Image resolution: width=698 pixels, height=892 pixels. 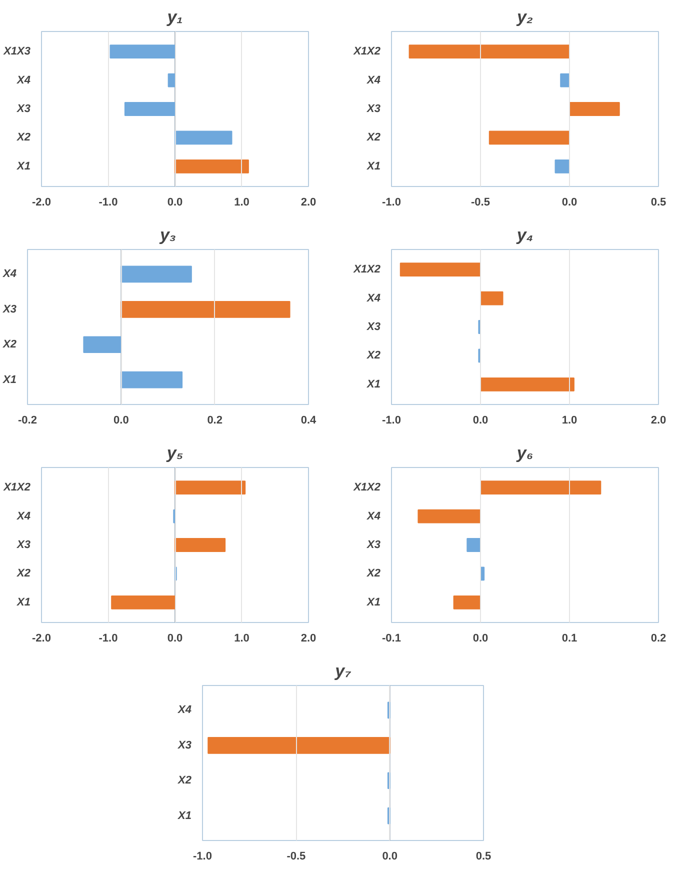 What do you see at coordinates (309, 420) in the screenshot?
I see `x-tick-label: 0.4` at bounding box center [309, 420].